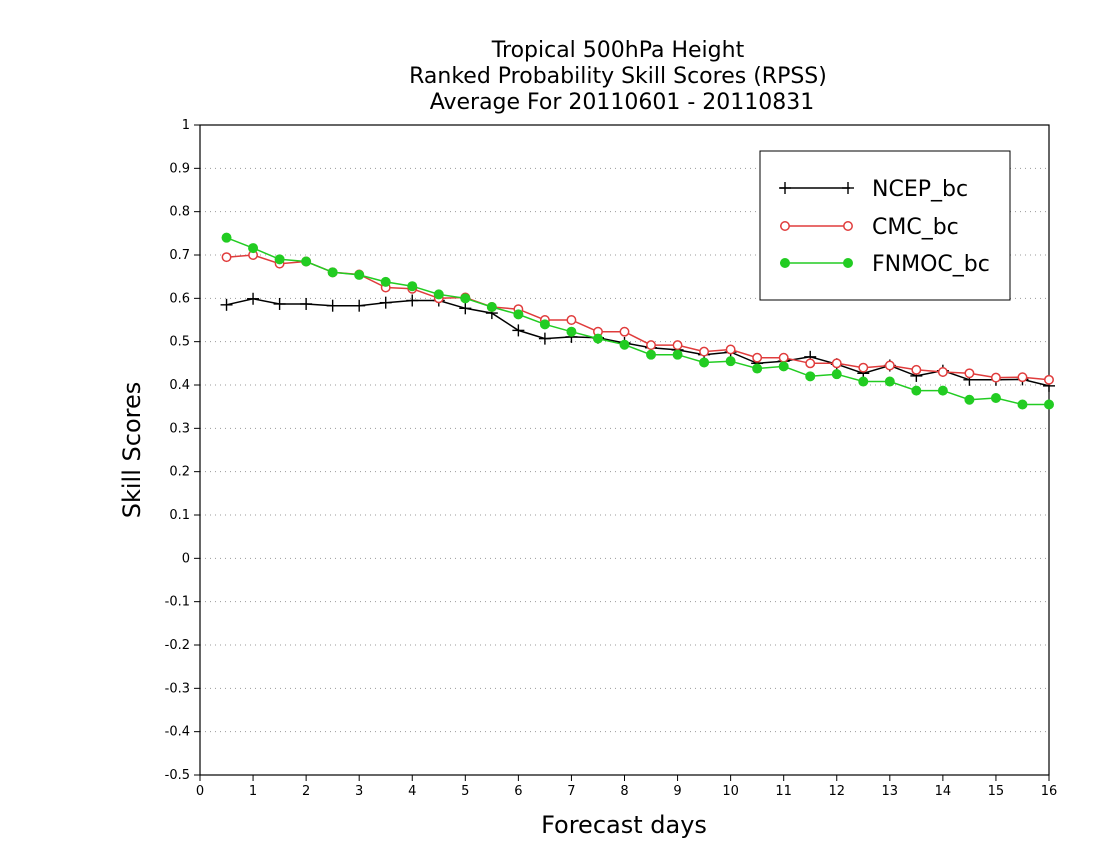 The width and height of the screenshot is (1100, 850). What do you see at coordinates (200, 791) in the screenshot?
I see `x-tick-label: 0` at bounding box center [200, 791].